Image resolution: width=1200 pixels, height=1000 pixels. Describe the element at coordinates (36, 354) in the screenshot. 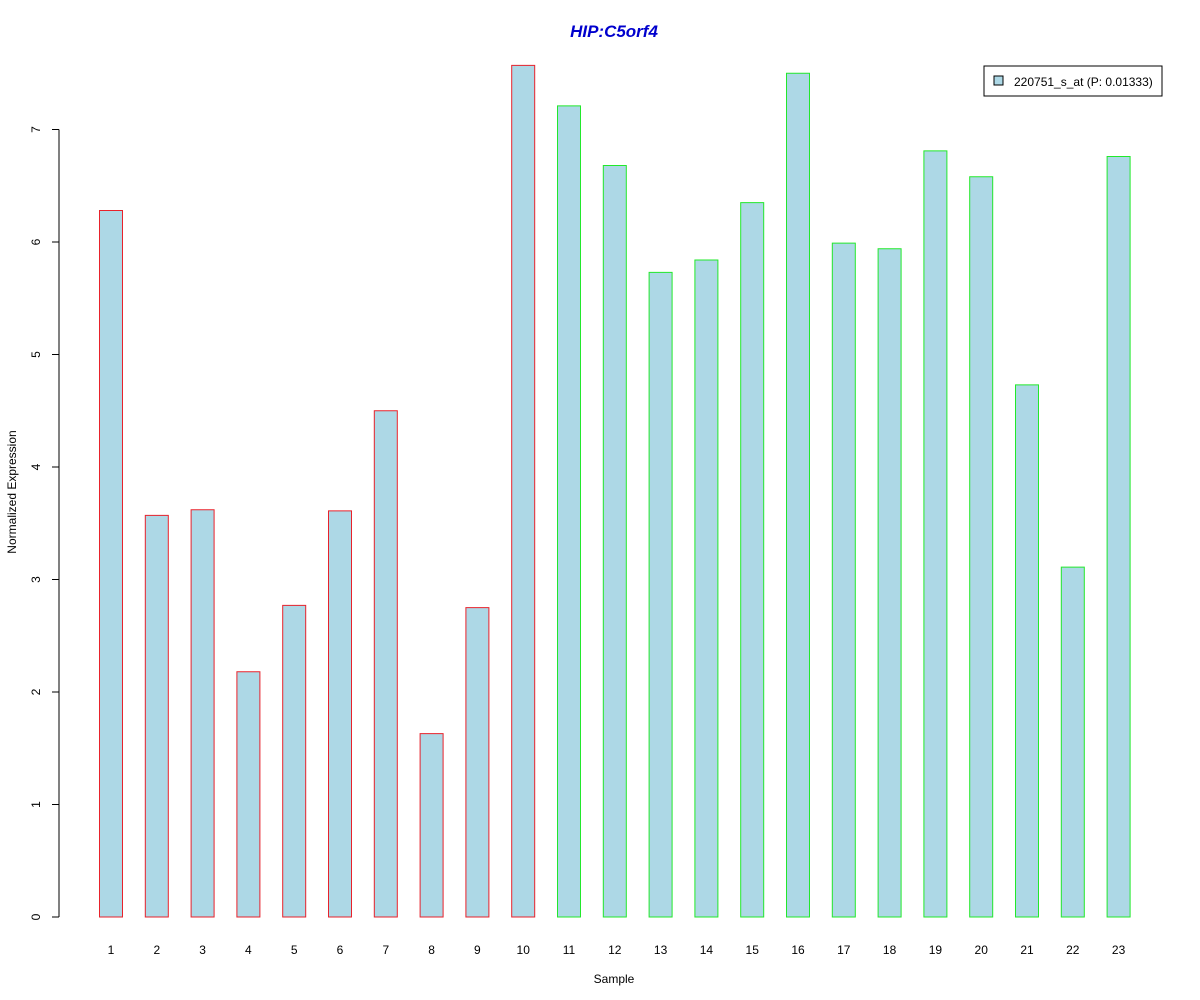

I see `y-tick-label: 5` at that location.